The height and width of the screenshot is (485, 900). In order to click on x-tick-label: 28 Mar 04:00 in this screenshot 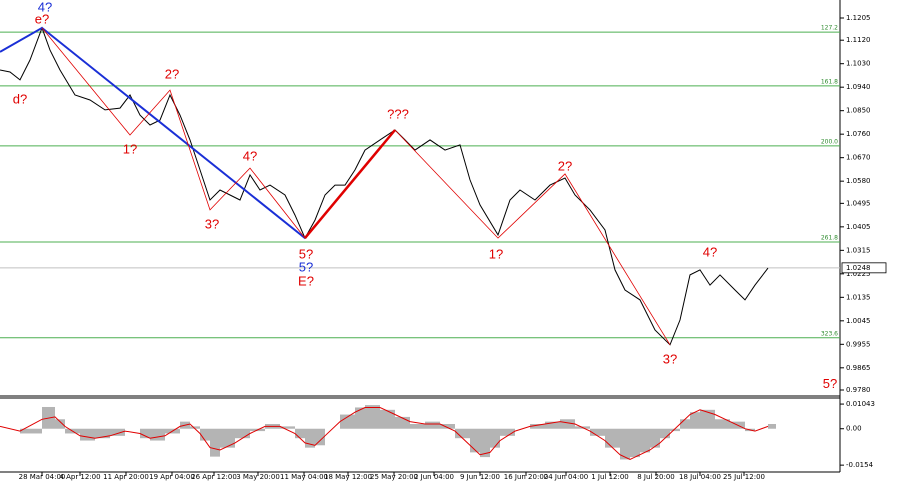, I will do `click(42, 477)`.